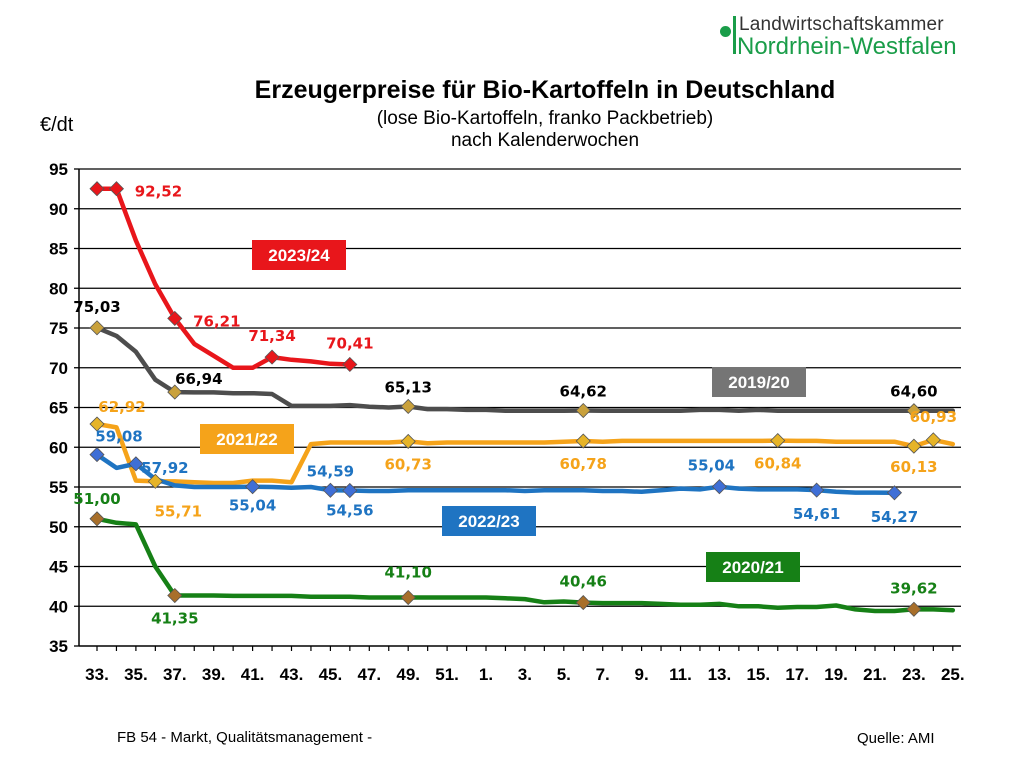 This screenshot has height=757, width=1030. Describe the element at coordinates (913, 588) in the screenshot. I see `data-label: 39,62` at that location.